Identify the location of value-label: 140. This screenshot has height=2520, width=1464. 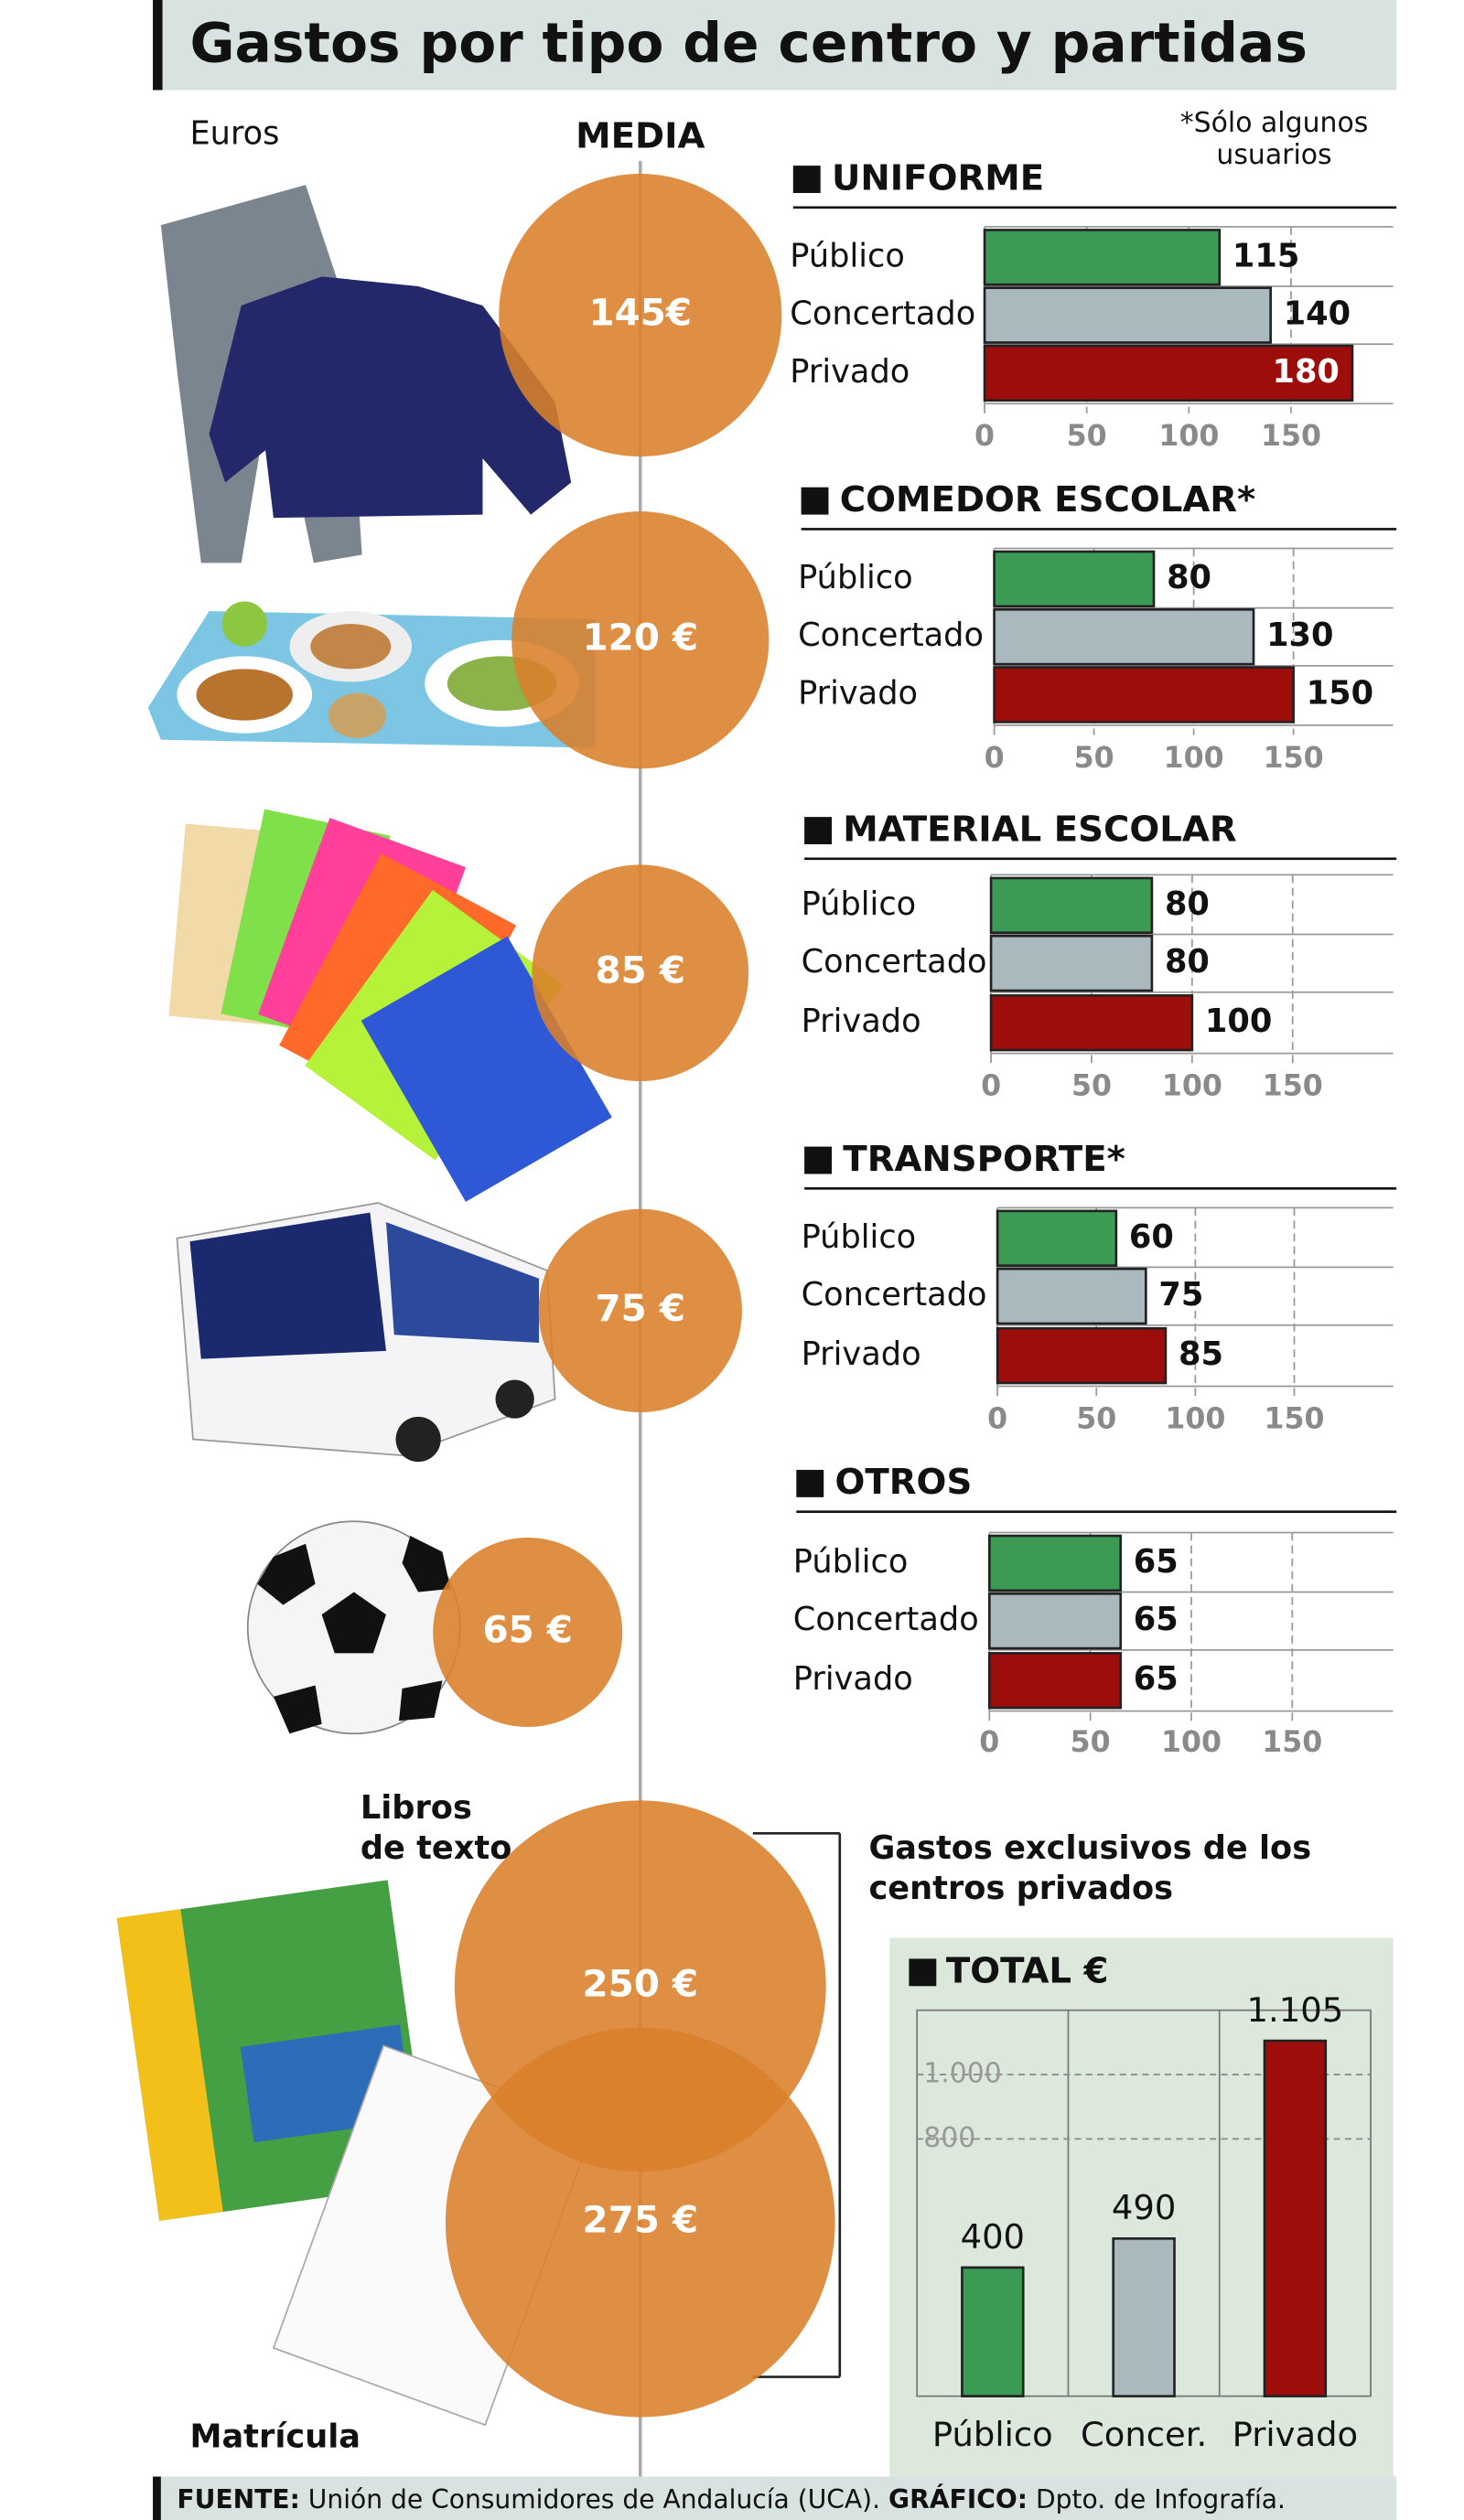
(1318, 314).